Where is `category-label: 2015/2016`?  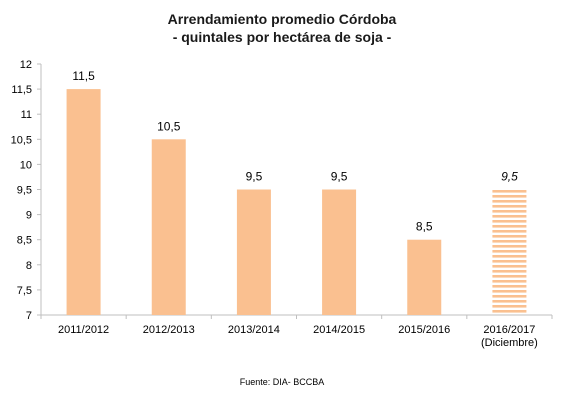 category-label: 2015/2016 is located at coordinates (424, 330).